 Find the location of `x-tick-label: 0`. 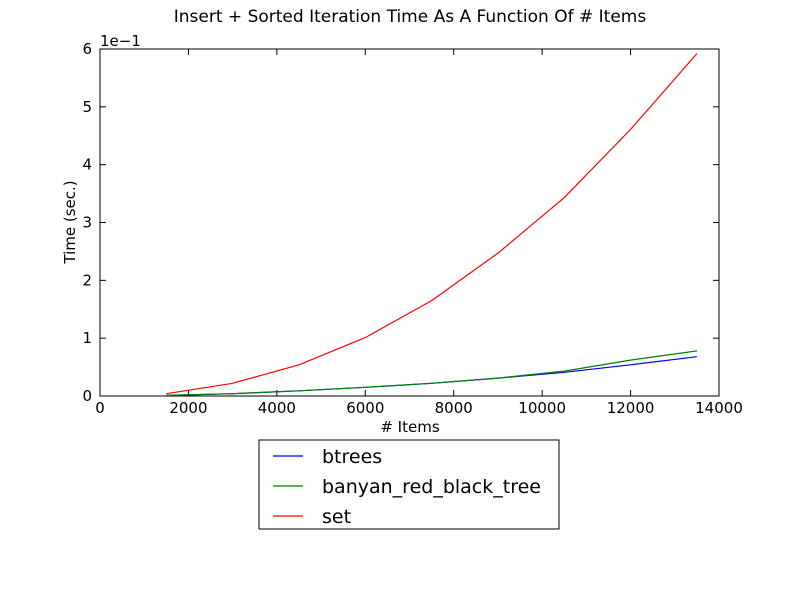

x-tick-label: 0 is located at coordinates (100, 408).